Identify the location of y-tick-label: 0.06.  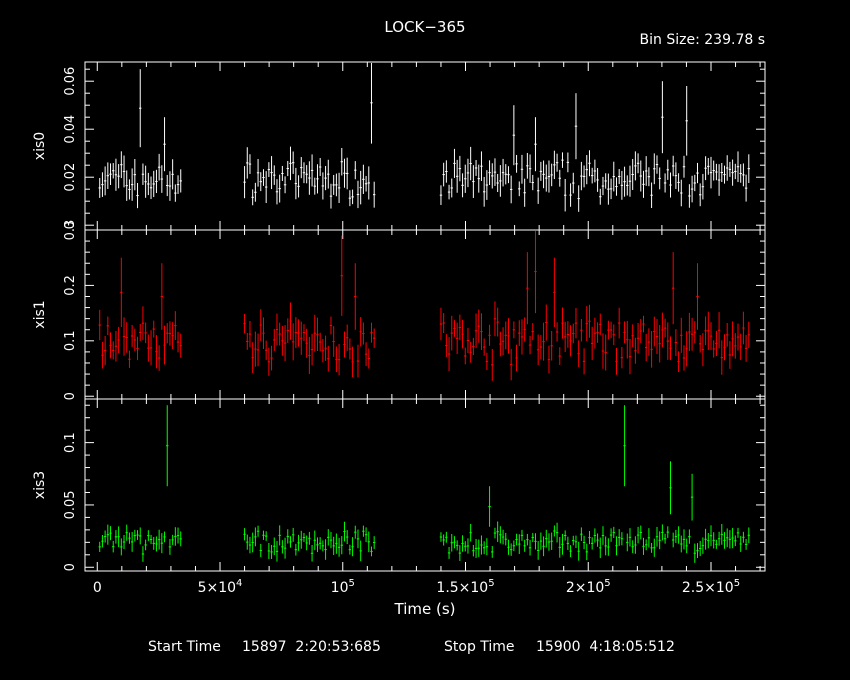
(70, 81).